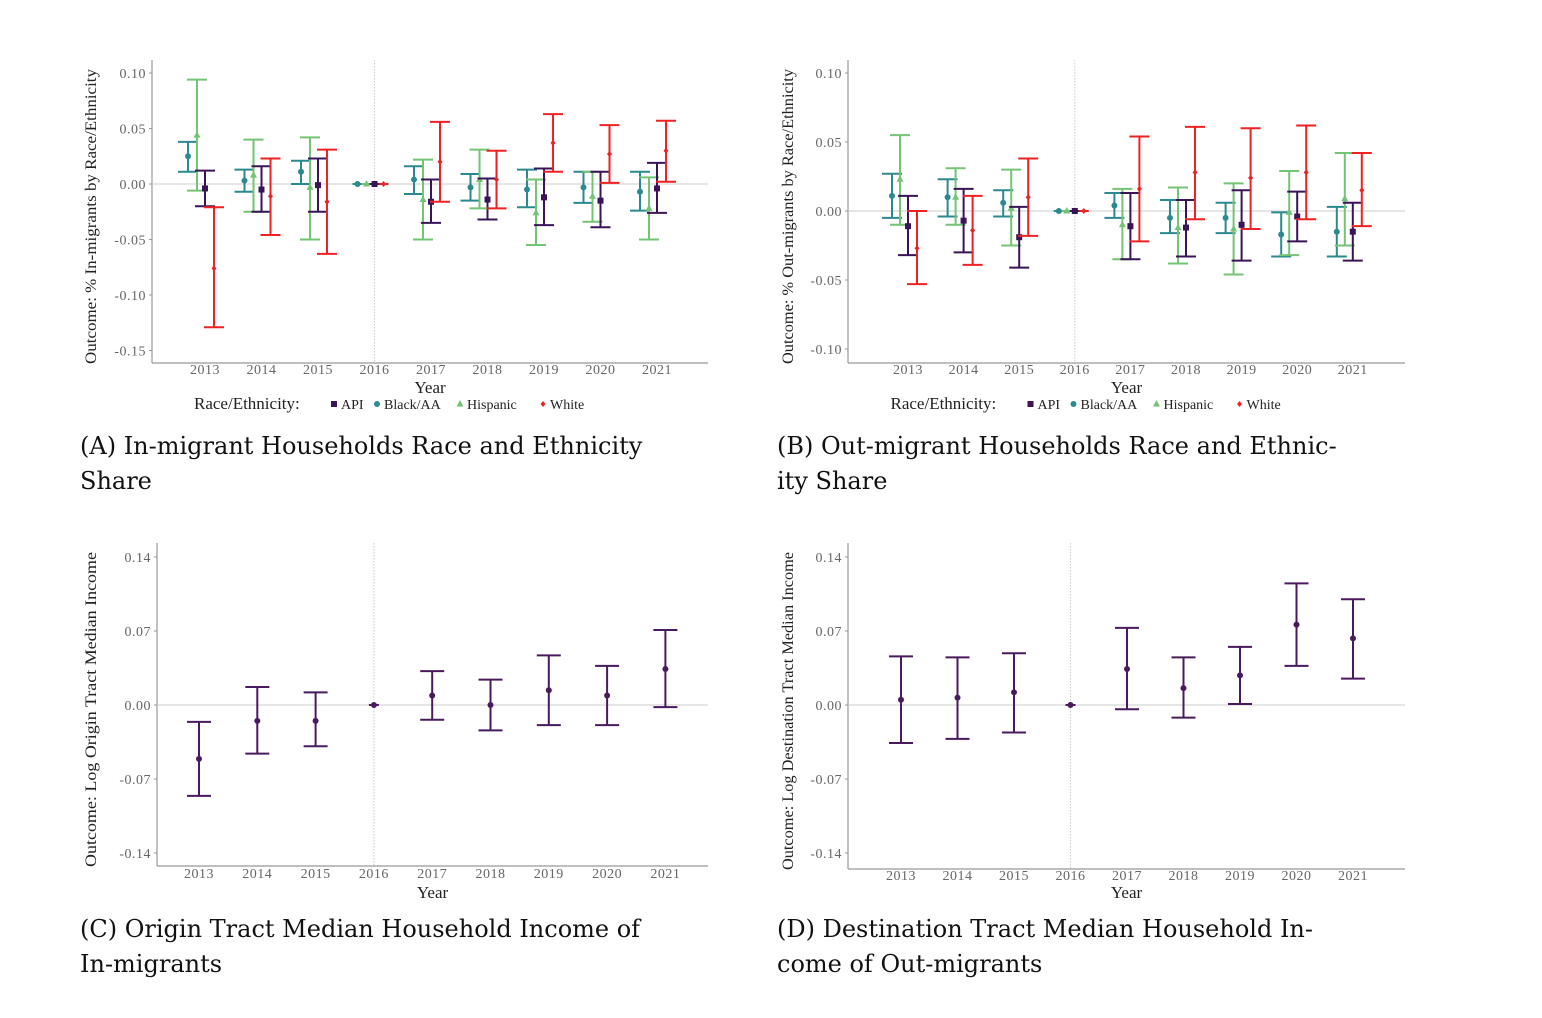 The image size is (1542, 1018). Describe the element at coordinates (1139, 205) in the screenshot. I see `series-white` at that location.